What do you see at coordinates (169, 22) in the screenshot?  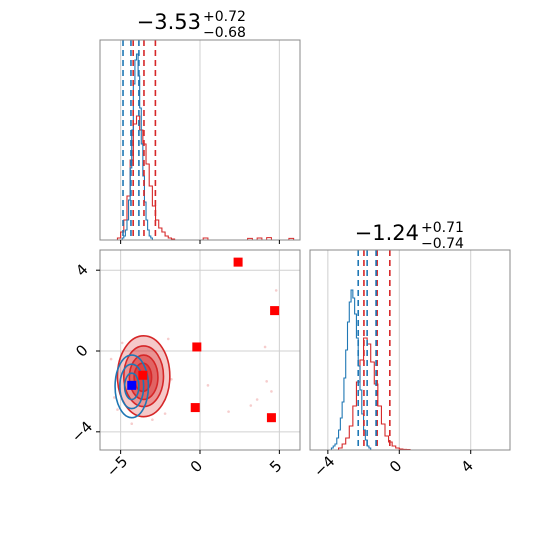 I see `title-median: −3.53` at bounding box center [169, 22].